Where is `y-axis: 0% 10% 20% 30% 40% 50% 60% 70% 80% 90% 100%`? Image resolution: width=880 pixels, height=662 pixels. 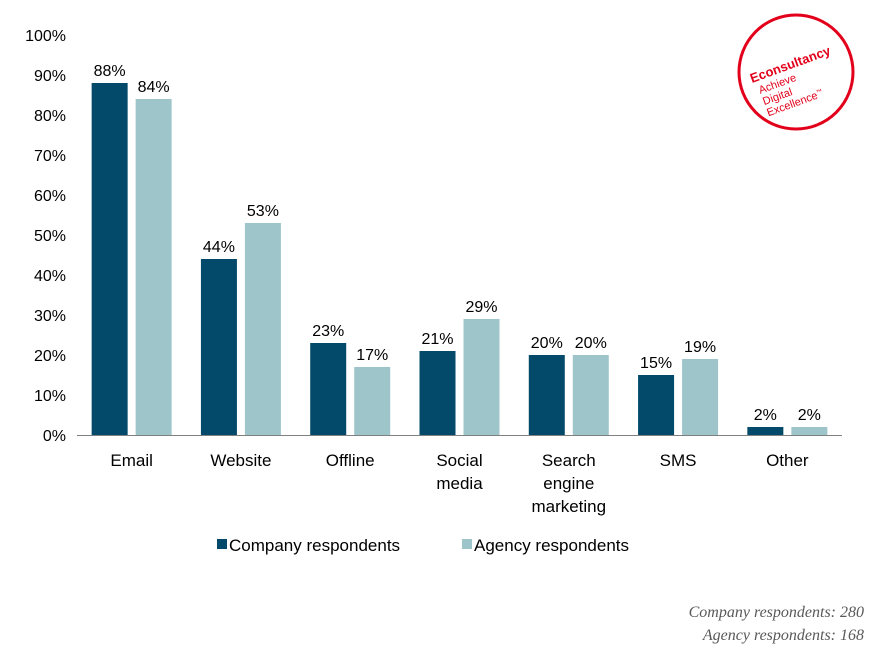
y-axis: 0% 10% 20% 30% 40% 50% 60% 70% 80% 90% 100% is located at coordinates (45, 236).